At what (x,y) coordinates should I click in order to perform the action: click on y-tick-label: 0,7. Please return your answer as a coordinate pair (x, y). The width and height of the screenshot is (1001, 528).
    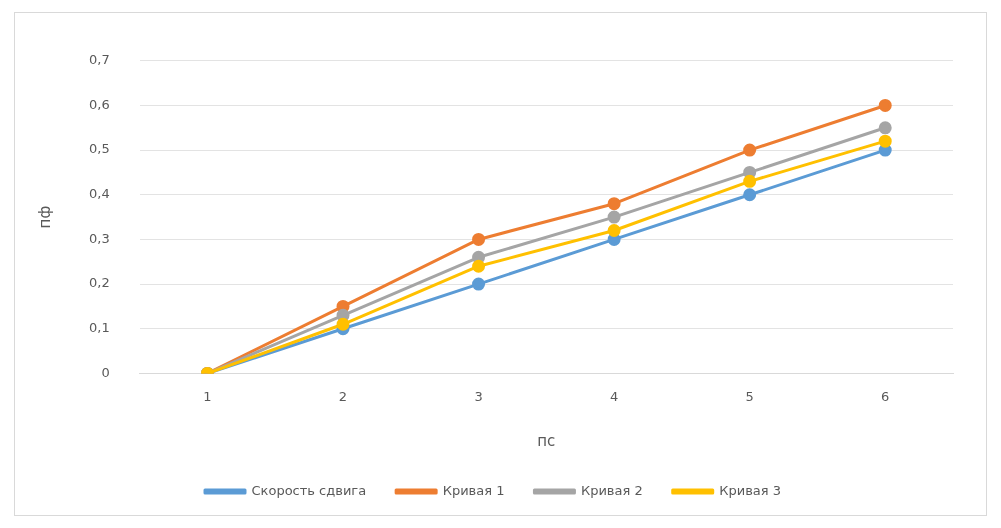
    Looking at the image, I should click on (99, 60).